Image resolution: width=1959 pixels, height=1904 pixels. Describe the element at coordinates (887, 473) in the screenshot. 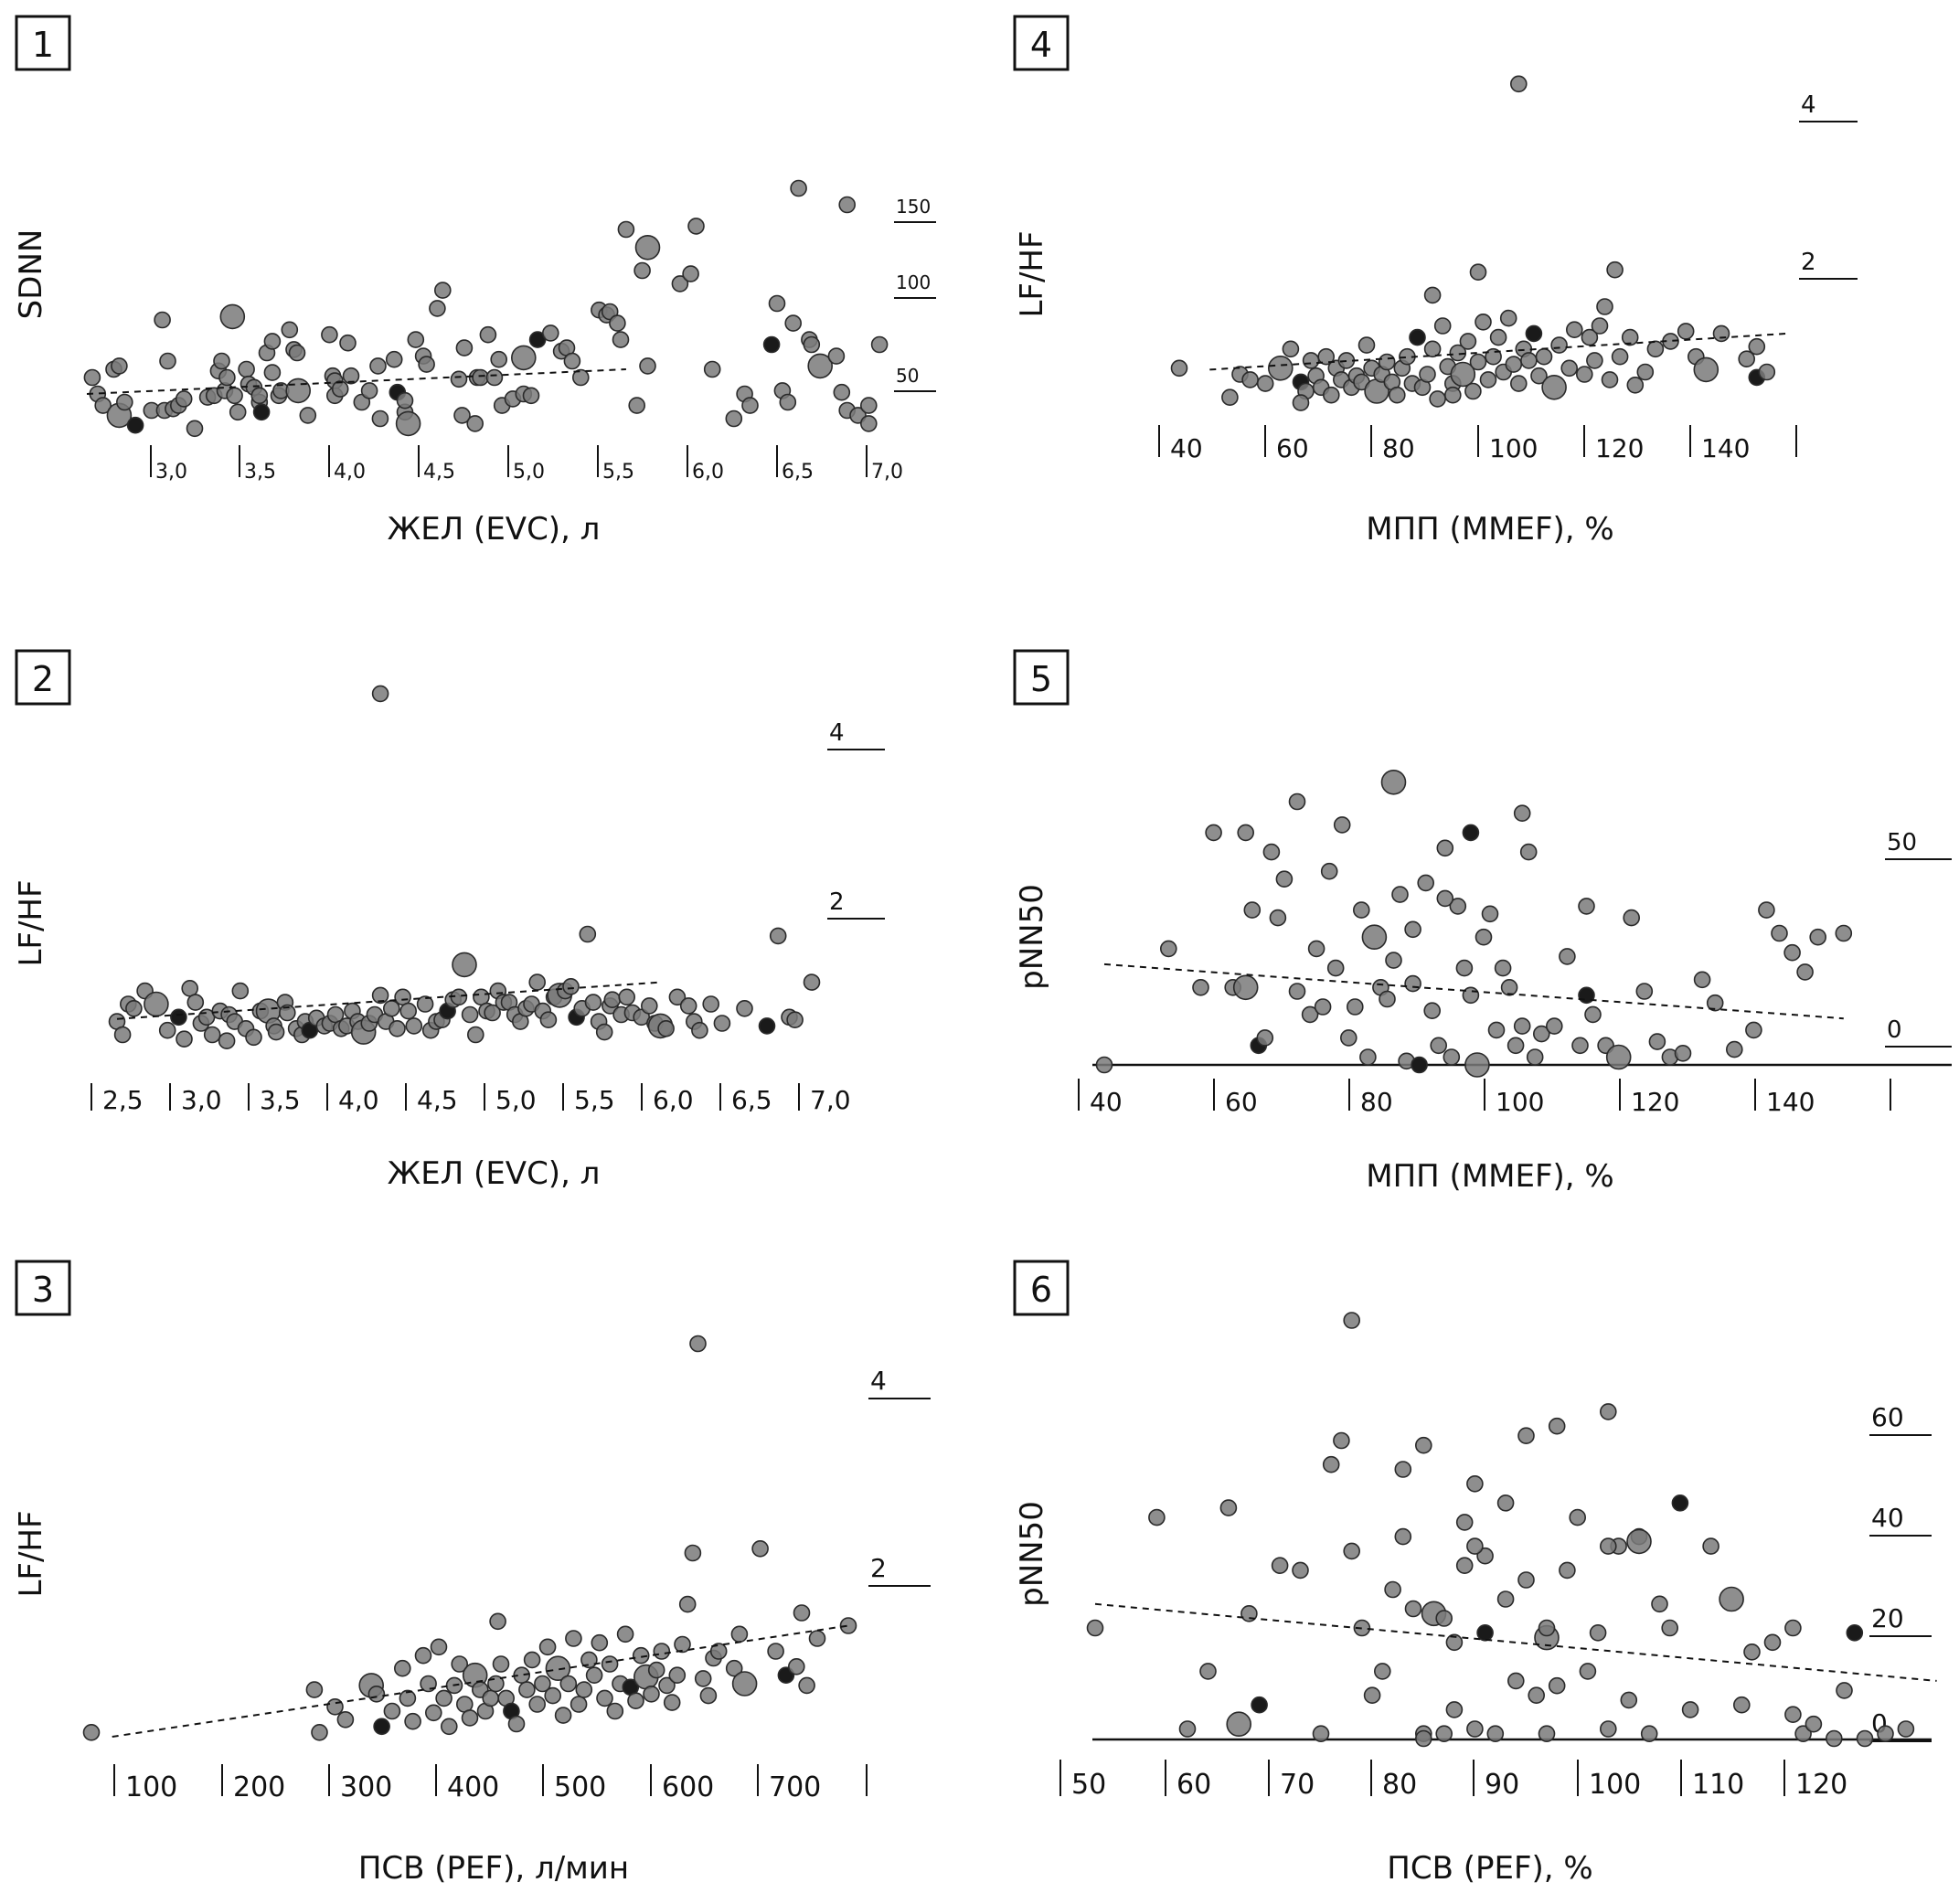

I see `x-tick-label: 7,0` at that location.